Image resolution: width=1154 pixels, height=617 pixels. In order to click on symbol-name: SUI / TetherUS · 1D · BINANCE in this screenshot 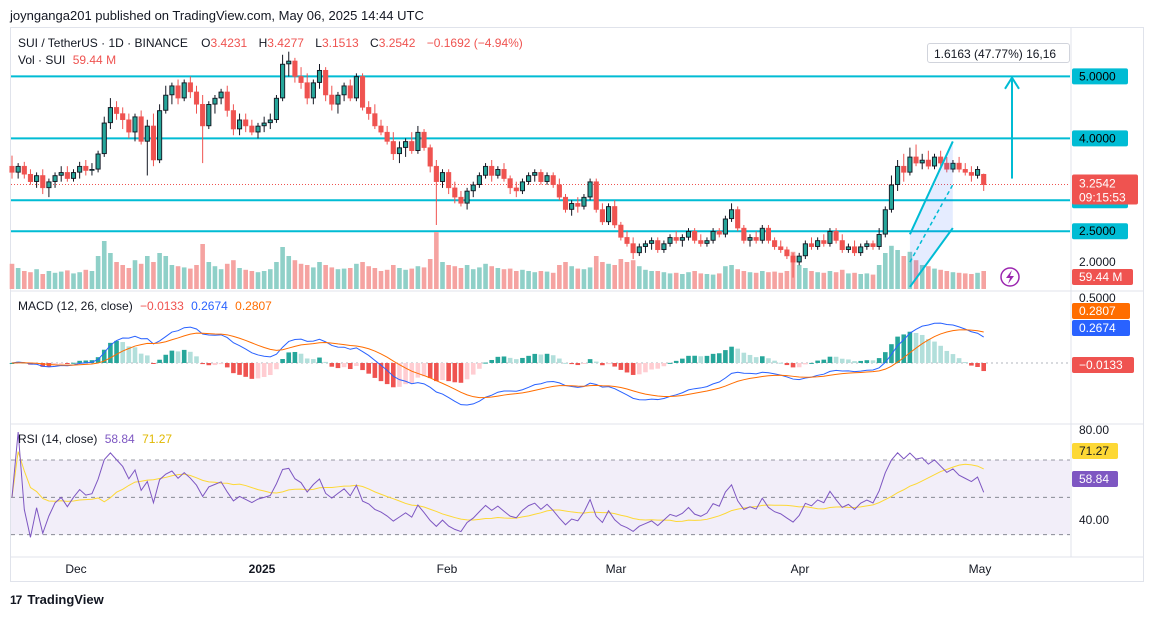, I will do `click(103, 43)`.